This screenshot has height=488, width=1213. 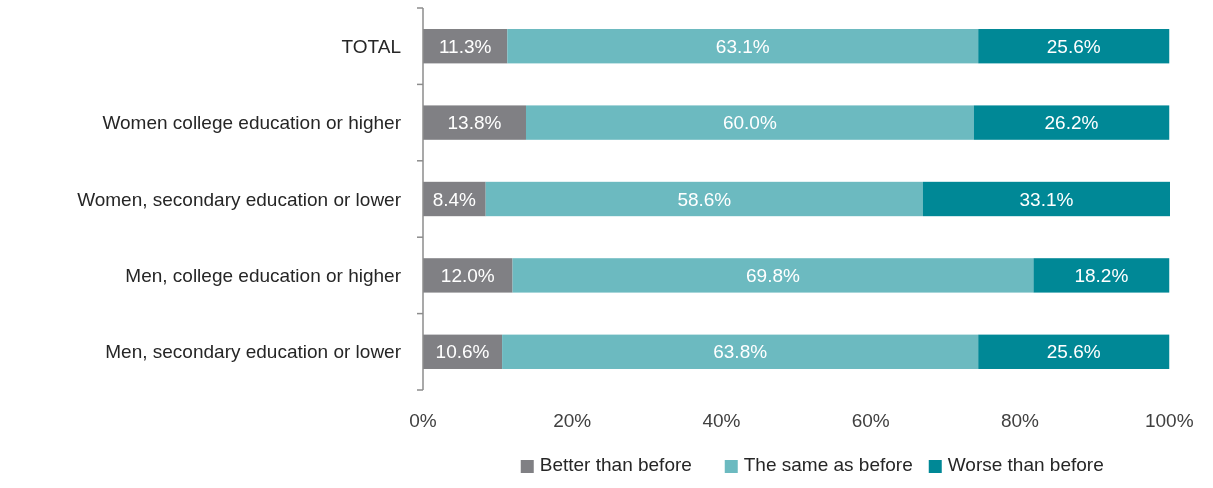 I want to click on data-label: 18.2%, so click(x=1101, y=276).